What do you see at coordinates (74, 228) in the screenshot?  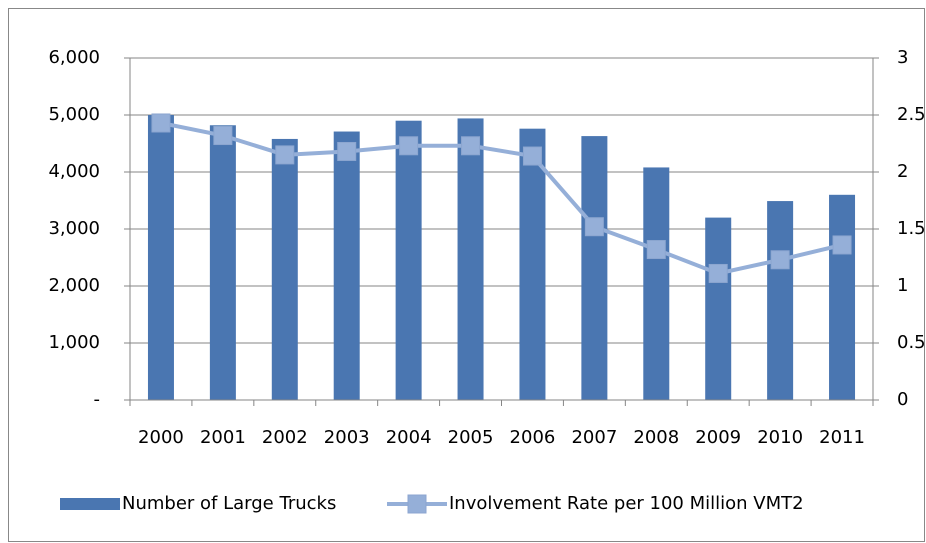 I see `y-tick-label: 3,000` at bounding box center [74, 228].